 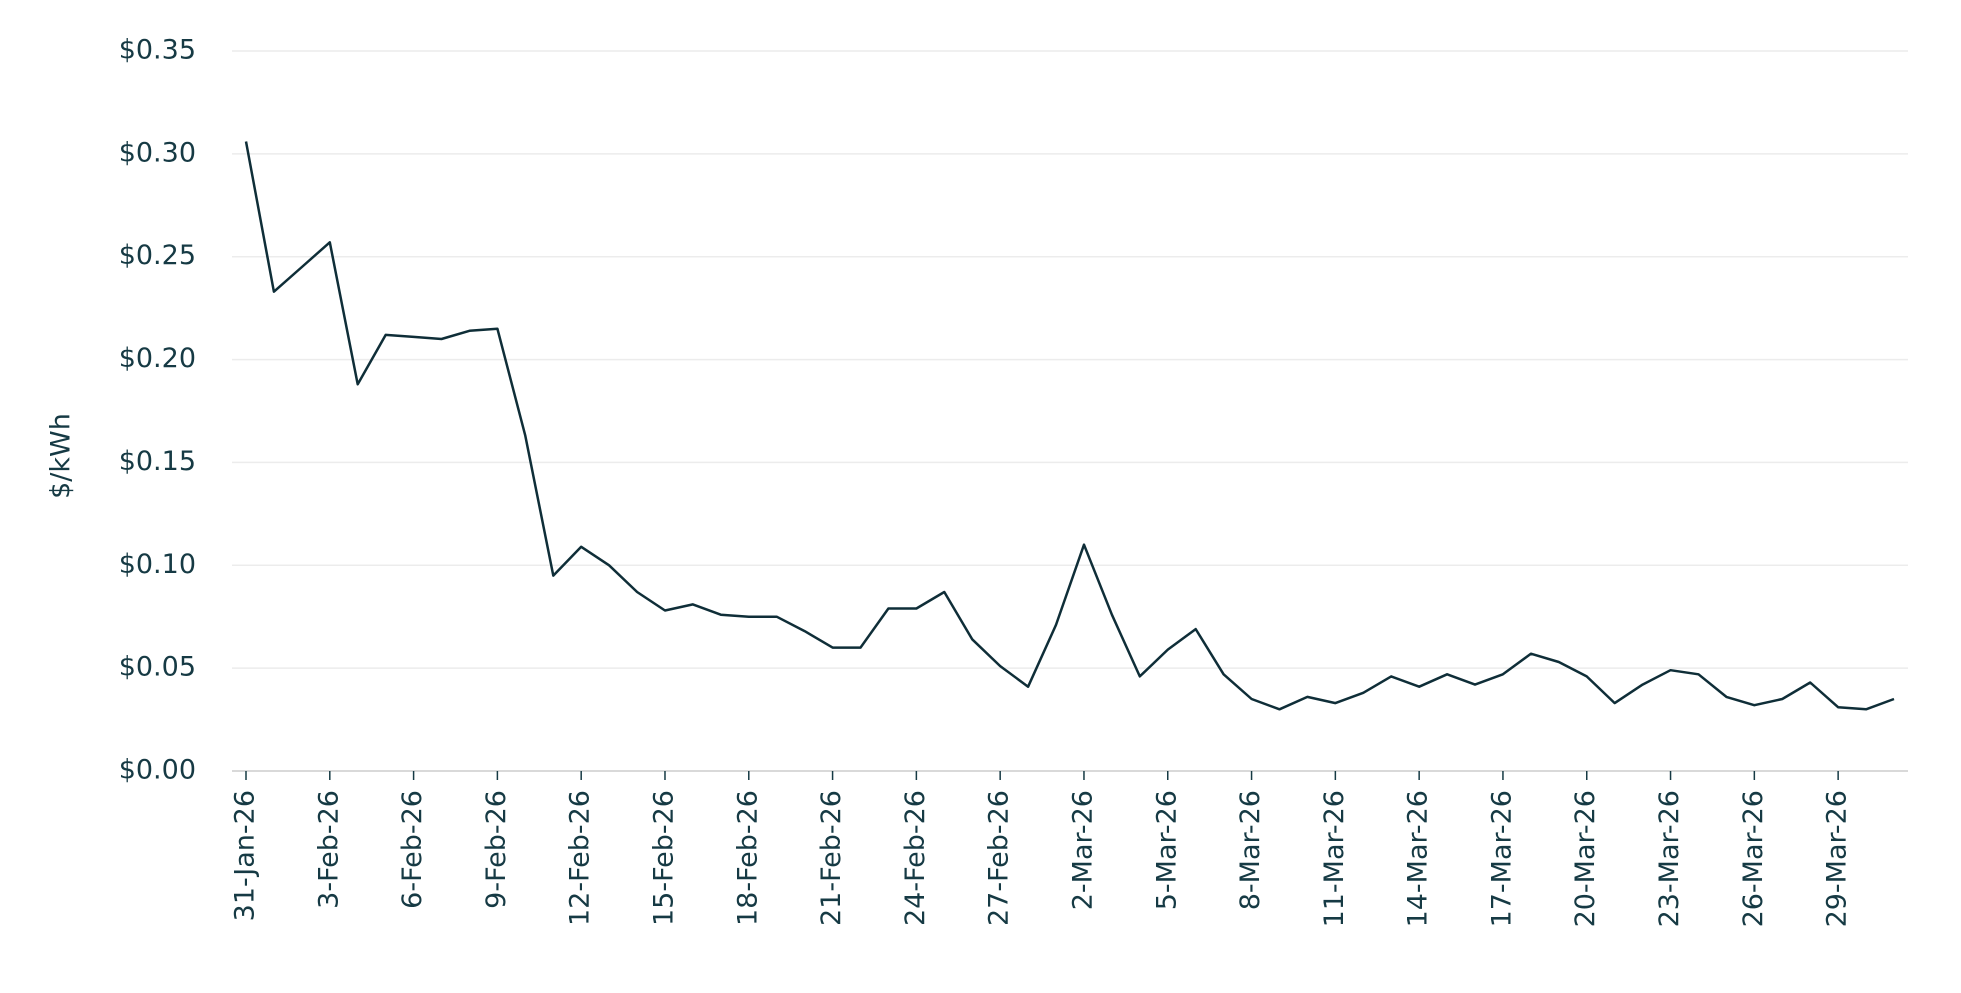 What do you see at coordinates (157, 564) in the screenshot?
I see `y-tick-label: $0.10` at bounding box center [157, 564].